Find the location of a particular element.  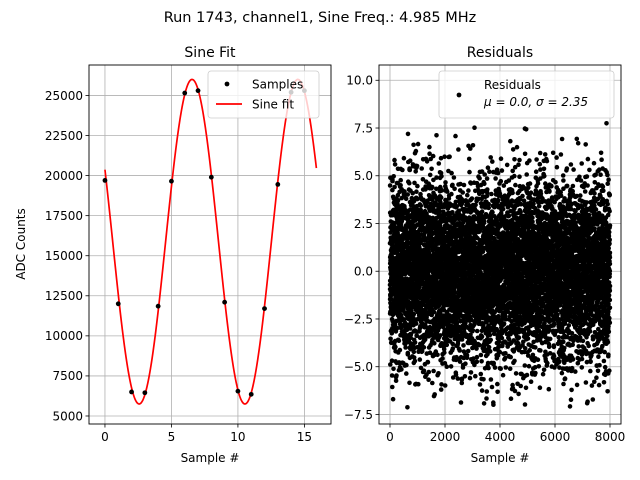

y-tick-label: 7500 is located at coordinates (67, 376).